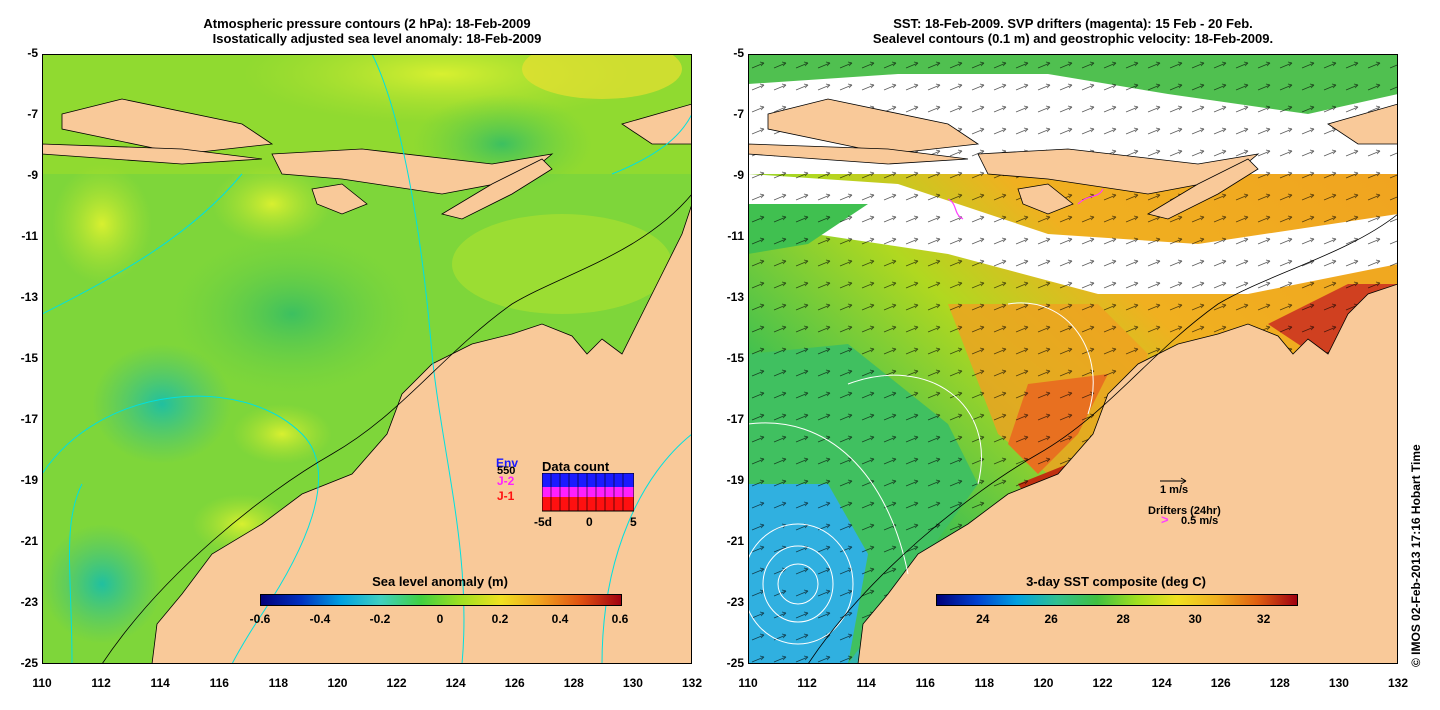 The height and width of the screenshot is (710, 1440). What do you see at coordinates (1043, 683) in the screenshot?
I see `right-x-tick: 120` at bounding box center [1043, 683].